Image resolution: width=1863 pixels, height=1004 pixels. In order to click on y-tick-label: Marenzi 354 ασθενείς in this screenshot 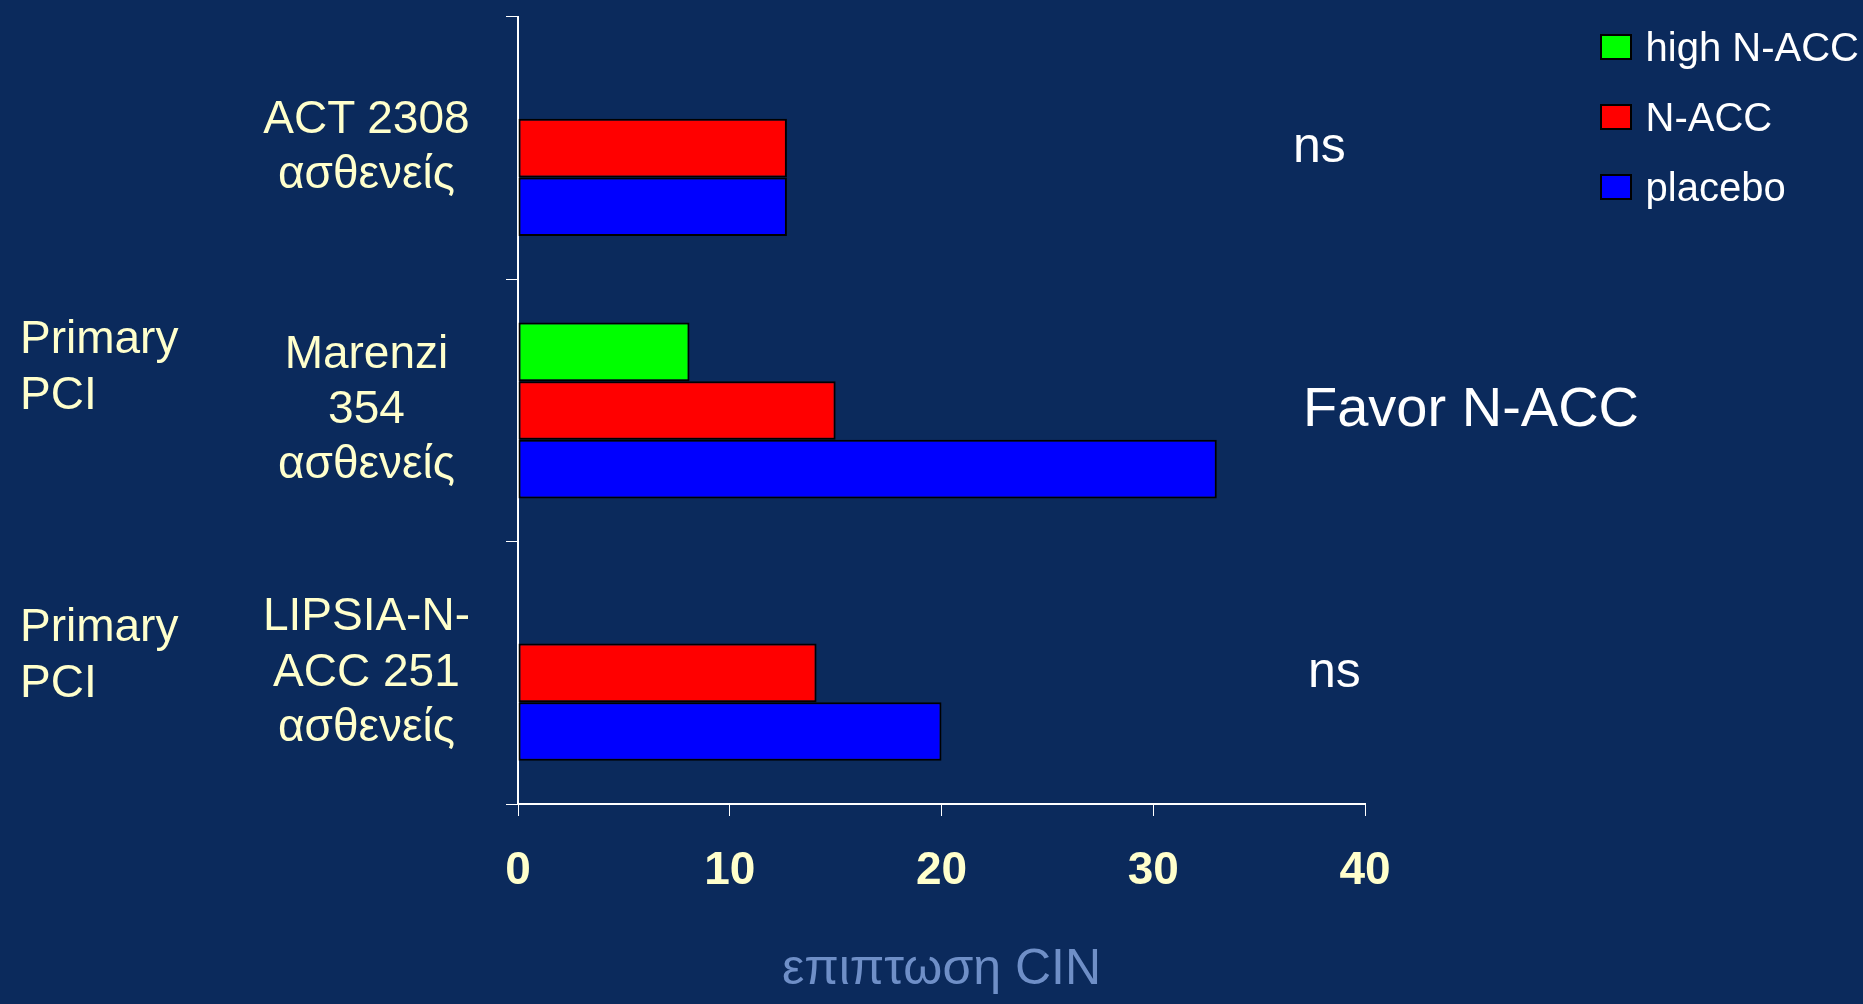, I will do `click(366, 407)`.